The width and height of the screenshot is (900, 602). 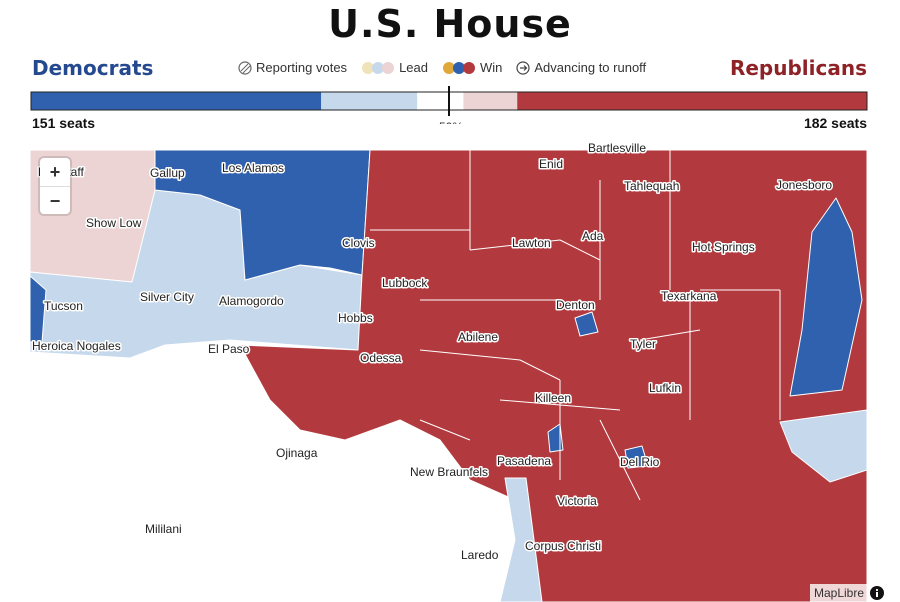 I want to click on attribution: MapLibre, so click(x=848, y=593).